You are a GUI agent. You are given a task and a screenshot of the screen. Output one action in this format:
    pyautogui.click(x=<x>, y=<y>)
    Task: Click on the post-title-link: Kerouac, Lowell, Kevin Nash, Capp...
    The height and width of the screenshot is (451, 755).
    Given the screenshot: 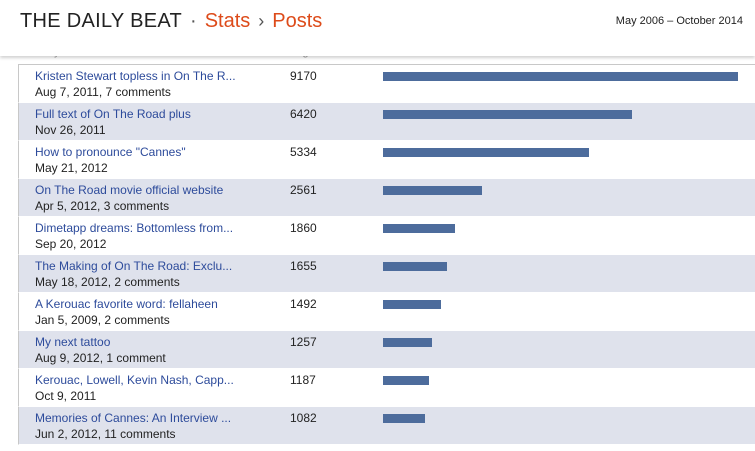 What is the action you would take?
    pyautogui.click(x=134, y=380)
    